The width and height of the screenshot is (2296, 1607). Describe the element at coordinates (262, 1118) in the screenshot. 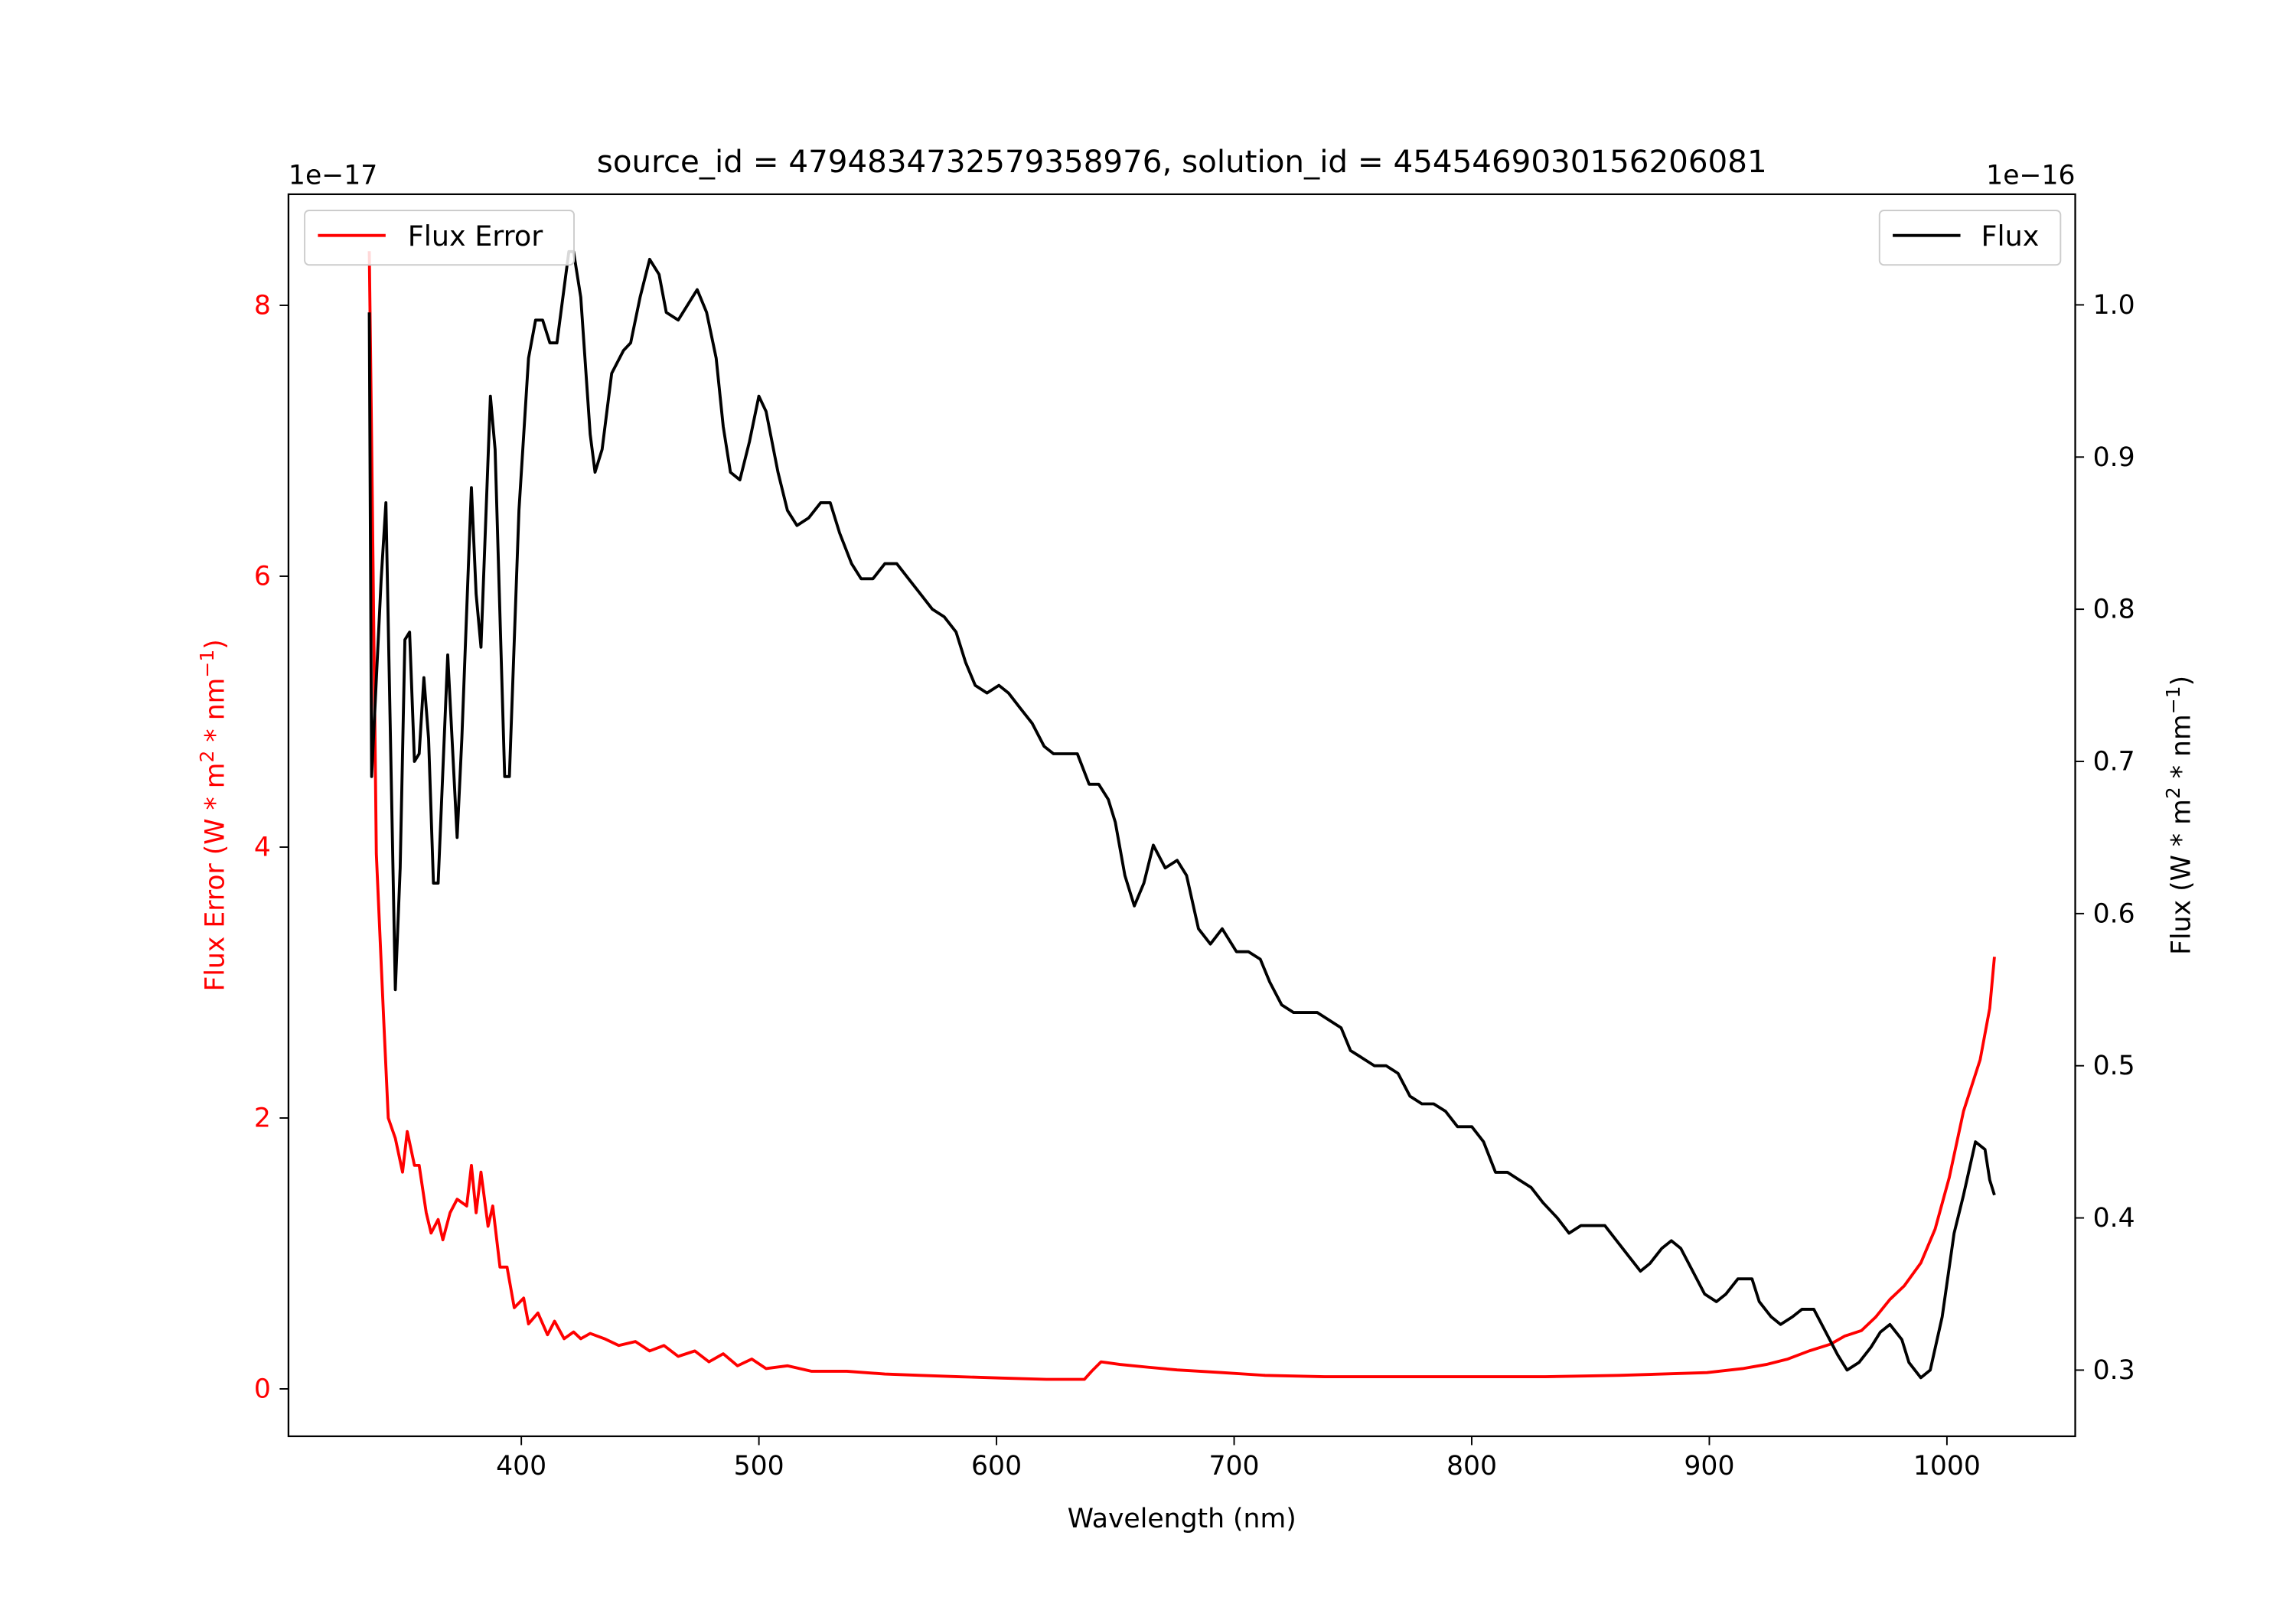

I see `left-y-tick-label: 2` at that location.